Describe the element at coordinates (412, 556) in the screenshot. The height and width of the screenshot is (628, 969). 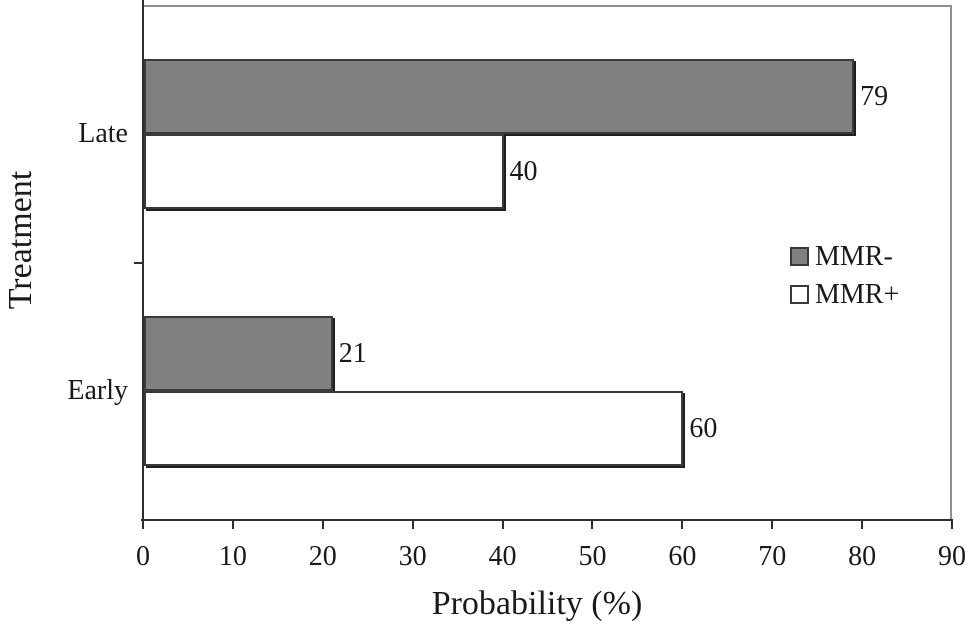
I see `x-tick-label-30: 30` at that location.